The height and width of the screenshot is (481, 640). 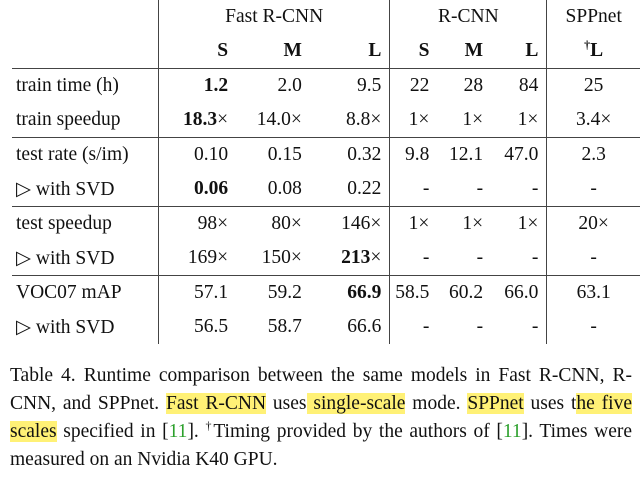 What do you see at coordinates (519, 292) in the screenshot?
I see `cell-rcnn-l: 66.0` at bounding box center [519, 292].